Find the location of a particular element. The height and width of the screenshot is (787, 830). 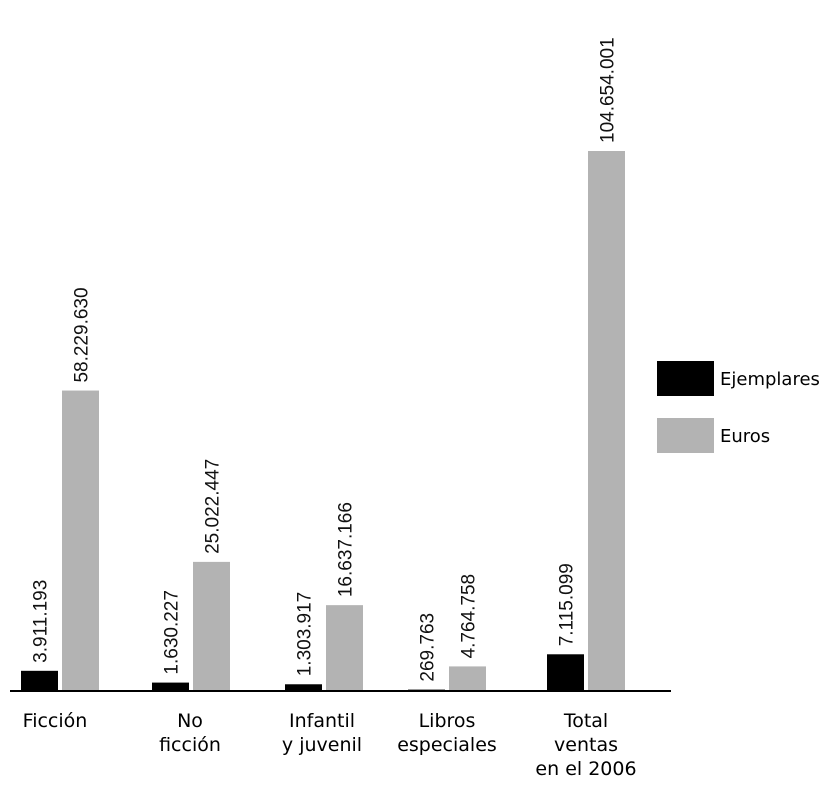

category-label-3-line-1: especiales is located at coordinates (447, 745).